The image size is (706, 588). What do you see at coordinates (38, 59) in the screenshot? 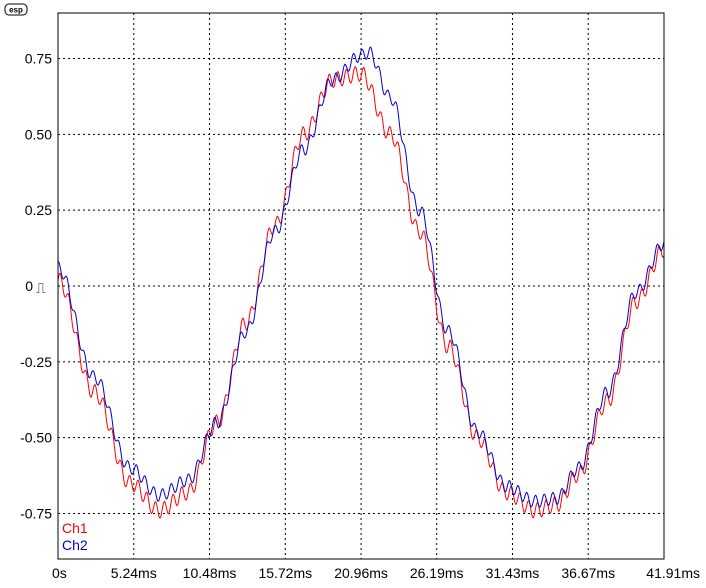
I see `y-tick-label: 0.75` at bounding box center [38, 59].